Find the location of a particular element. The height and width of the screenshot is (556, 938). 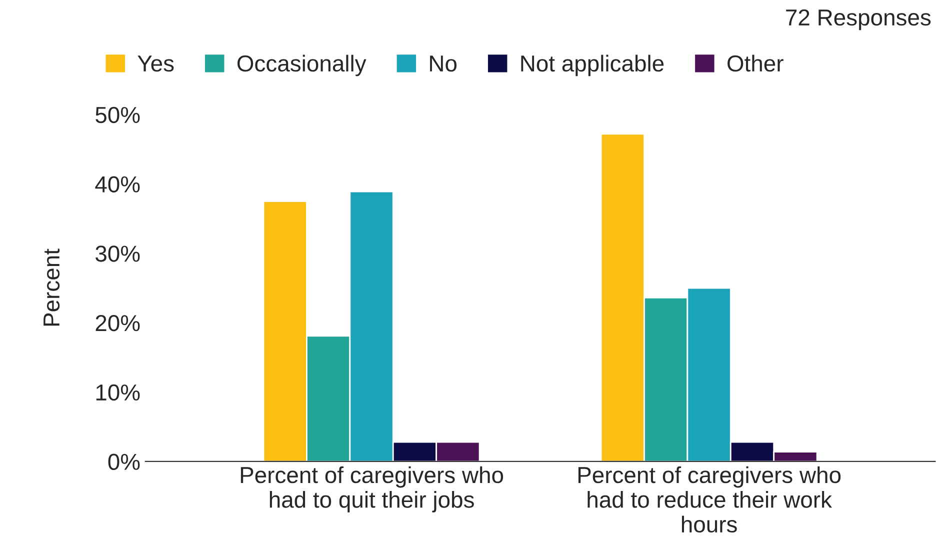

y-tick-label: 10% is located at coordinates (118, 392).